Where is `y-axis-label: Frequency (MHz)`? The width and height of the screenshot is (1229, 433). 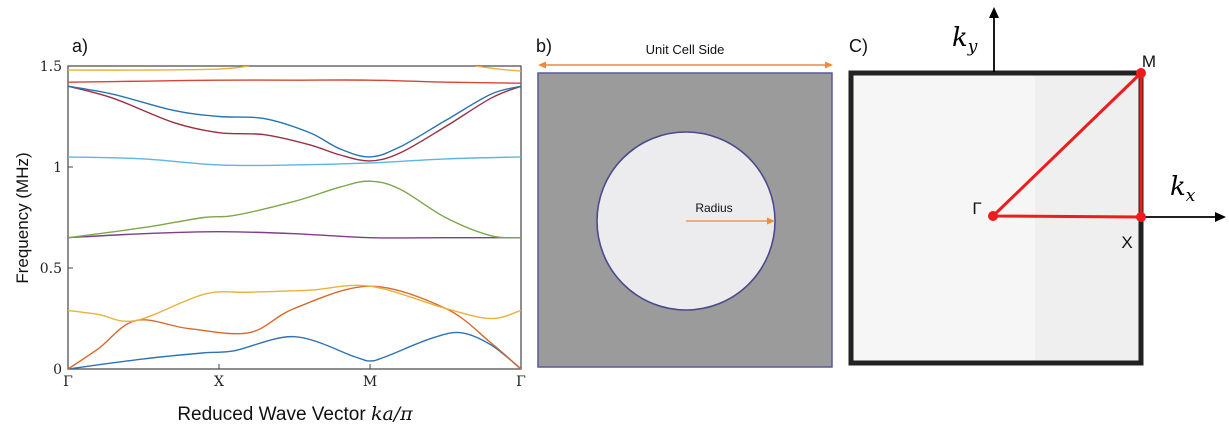
y-axis-label: Frequency (MHz) is located at coordinates (22, 217).